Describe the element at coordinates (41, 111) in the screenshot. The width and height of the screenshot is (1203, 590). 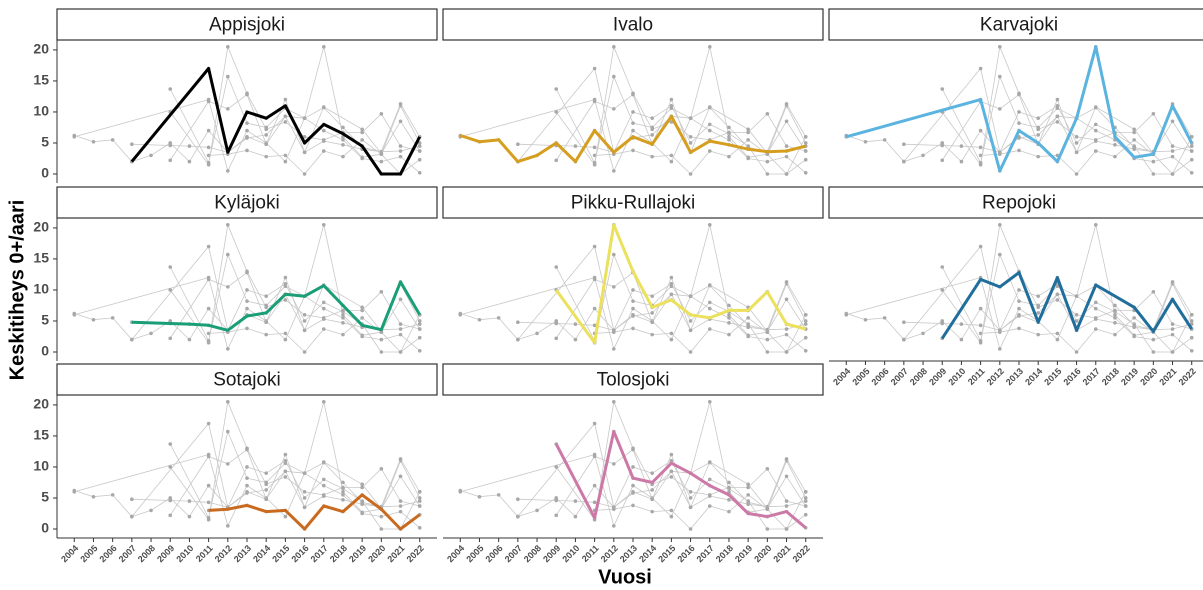
I see `y-tick-label: 10` at that location.